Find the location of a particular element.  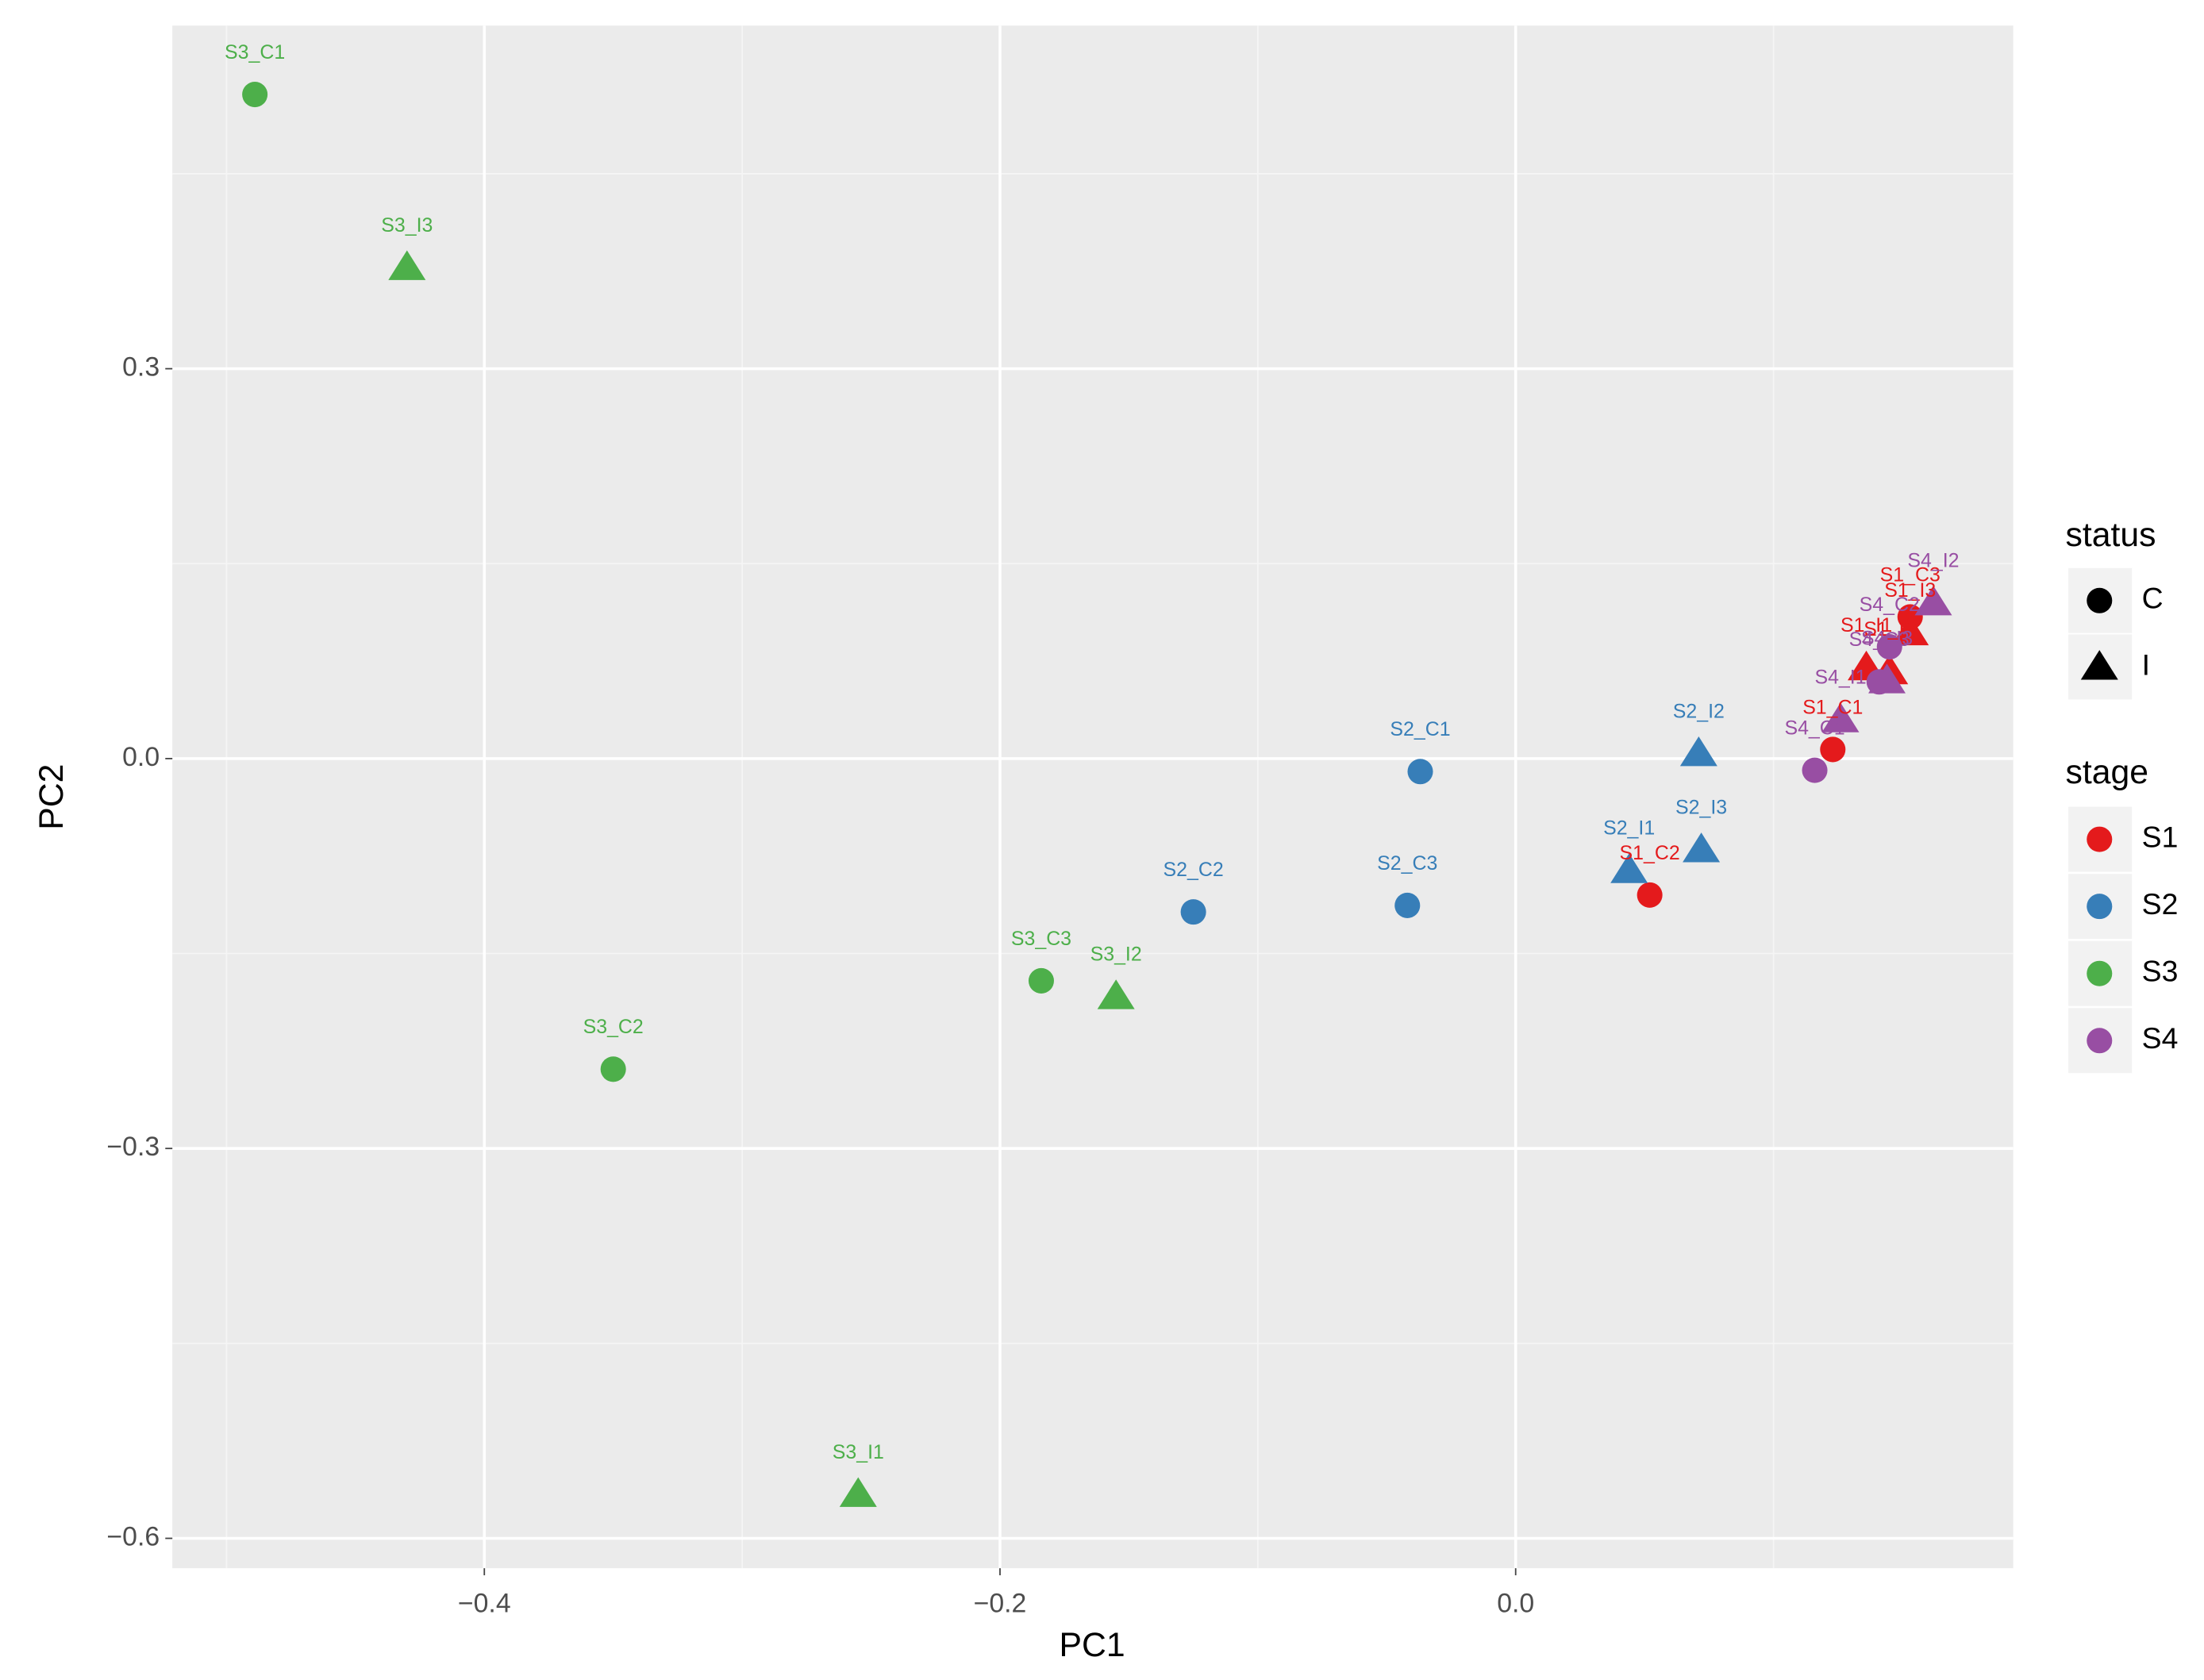

point-label: S4_C3 is located at coordinates (1880, 640).